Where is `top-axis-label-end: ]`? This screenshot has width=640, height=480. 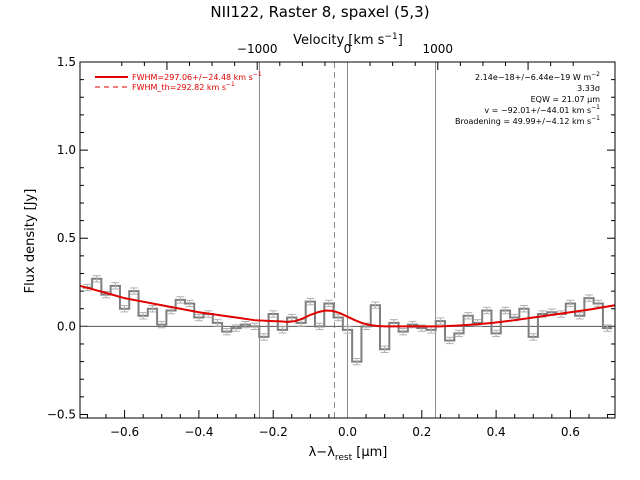 top-axis-label-end: ] is located at coordinates (400, 40).